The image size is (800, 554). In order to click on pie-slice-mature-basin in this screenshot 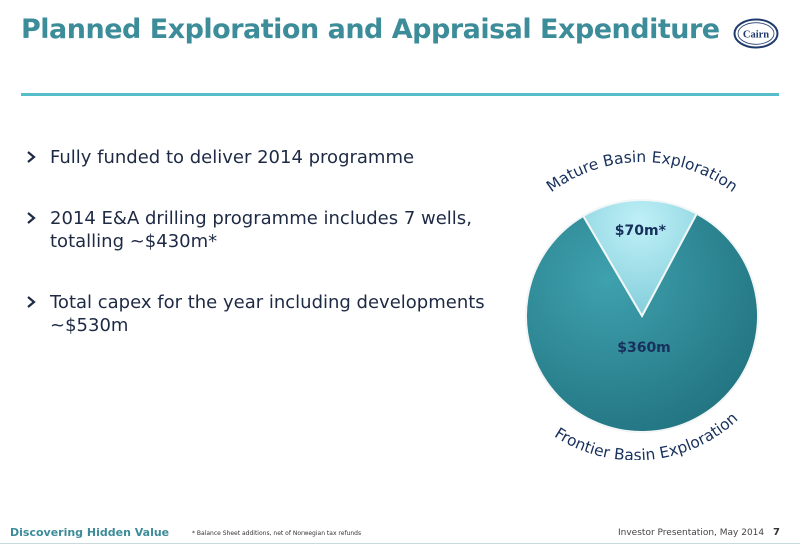, I will do `click(640, 259)`.